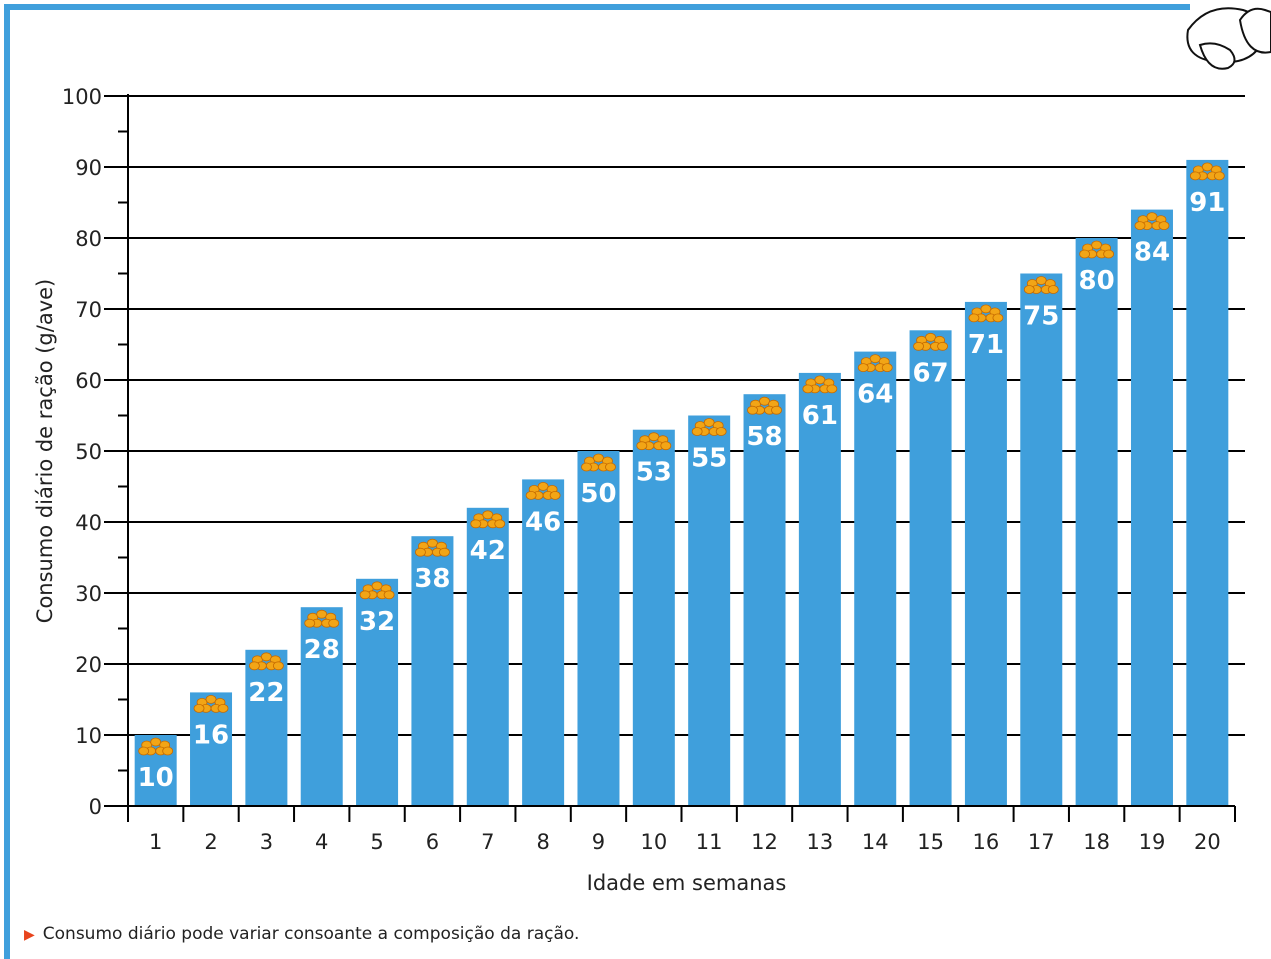 This screenshot has height=959, width=1271. Describe the element at coordinates (432, 842) in the screenshot. I see `x-tick-label: 6` at that location.